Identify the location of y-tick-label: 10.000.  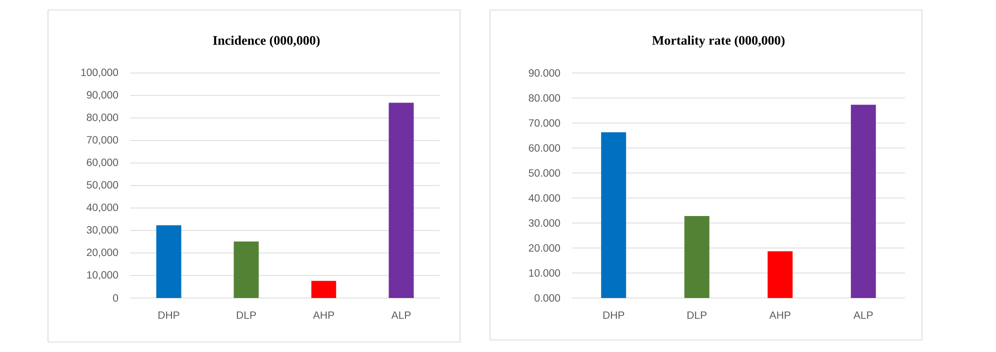
(544, 273).